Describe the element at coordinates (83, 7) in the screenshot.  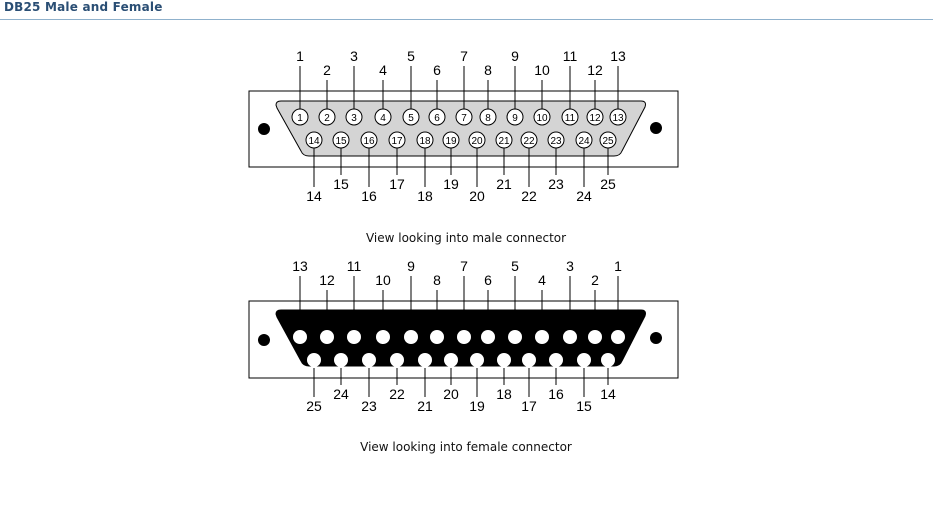
I see `page-title: DB25 Male and Female` at that location.